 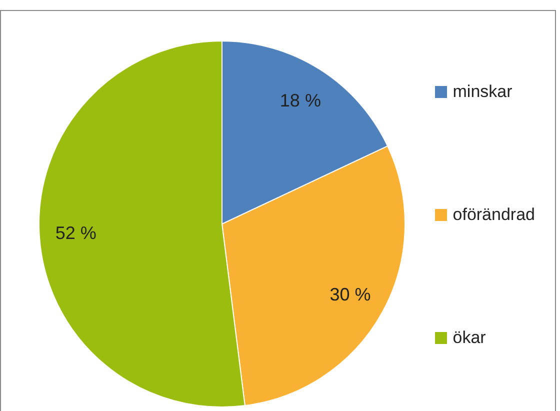 I want to click on data-label: 18 %, so click(x=300, y=100).